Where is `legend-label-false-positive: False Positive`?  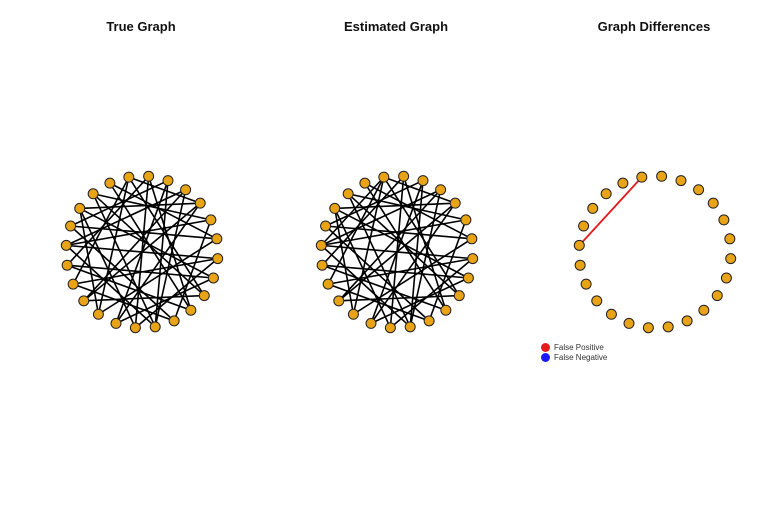 legend-label-false-positive: False Positive is located at coordinates (579, 347).